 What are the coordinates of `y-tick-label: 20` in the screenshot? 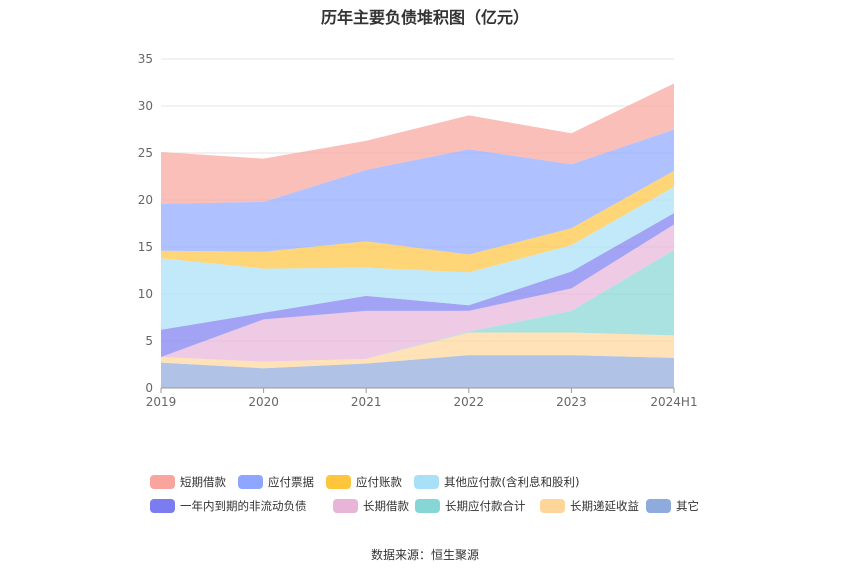 It's located at (145, 200).